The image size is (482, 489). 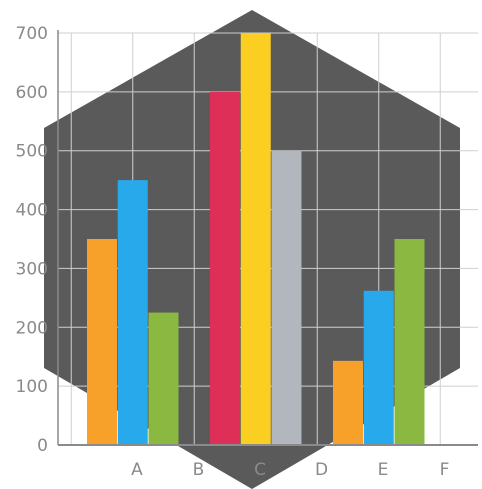 What do you see at coordinates (42, 446) in the screenshot?
I see `y-tick-label: 0` at bounding box center [42, 446].